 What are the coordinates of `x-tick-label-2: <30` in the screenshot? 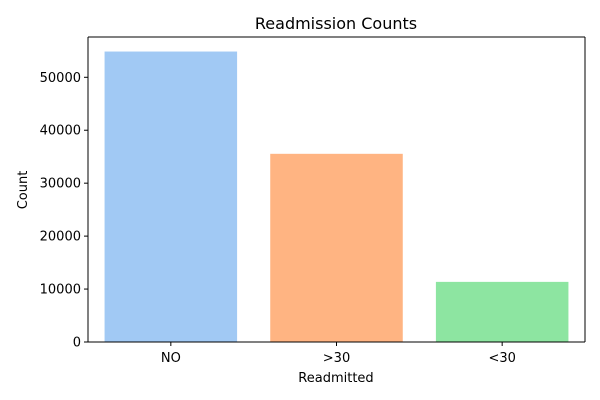 It's located at (501, 358).